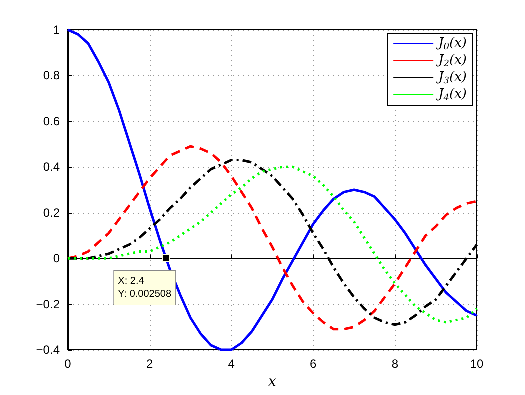 Image resolution: width=525 pixels, height=395 pixels. Describe the element at coordinates (48, 350) in the screenshot. I see `y-tick-label: −0.4` at that location.